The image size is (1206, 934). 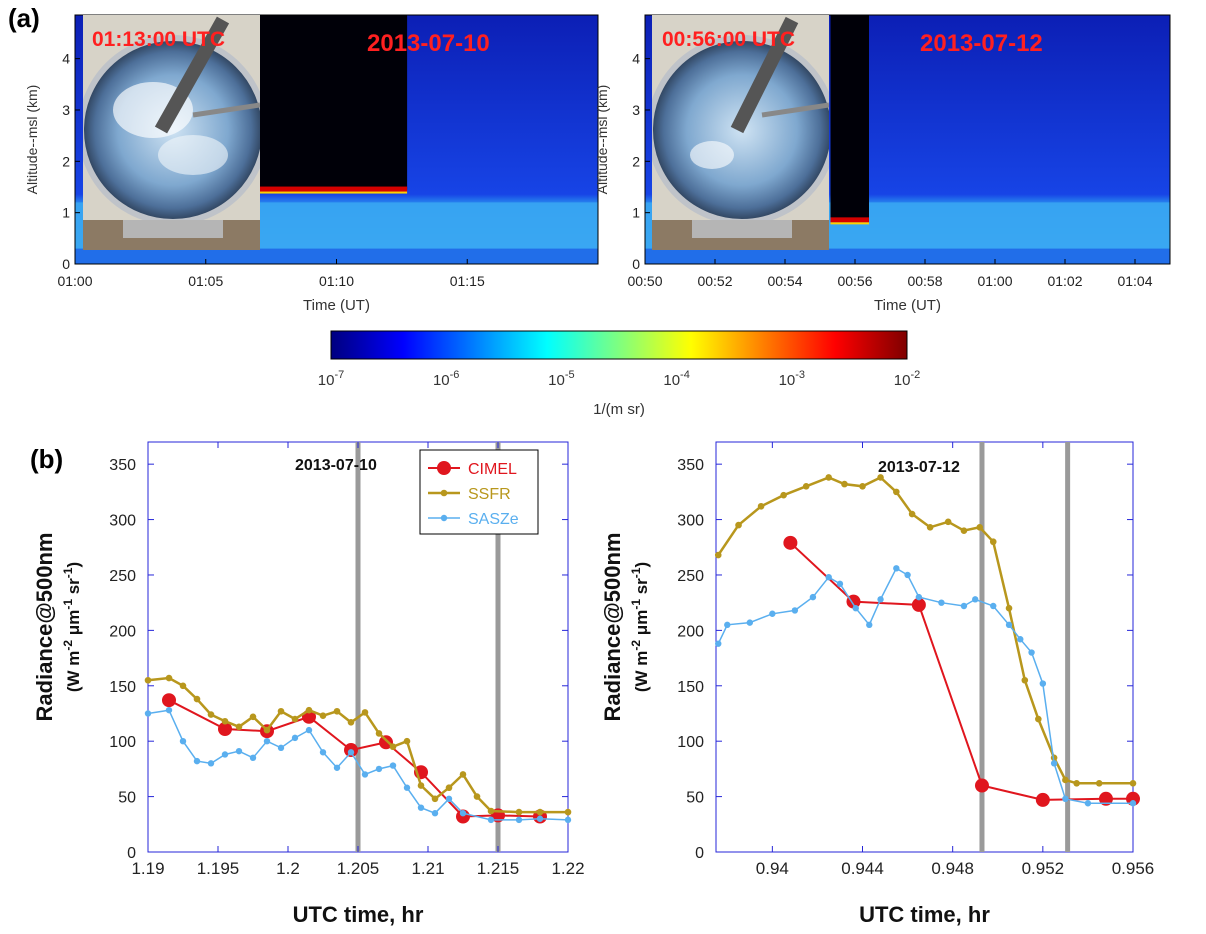 I want to click on series-line-ssfr, so click(x=357, y=745).